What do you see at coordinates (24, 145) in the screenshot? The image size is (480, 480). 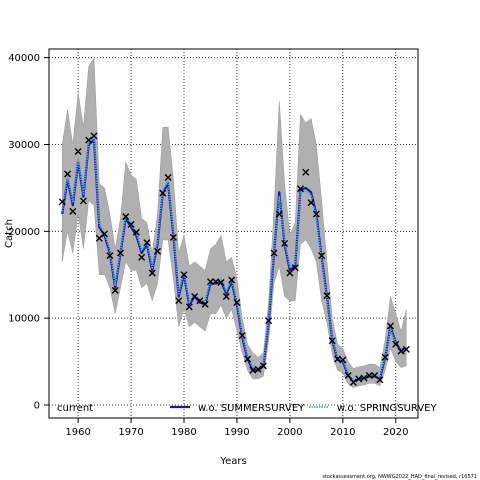 I see `y-tick-label: 30000` at bounding box center [24, 145].